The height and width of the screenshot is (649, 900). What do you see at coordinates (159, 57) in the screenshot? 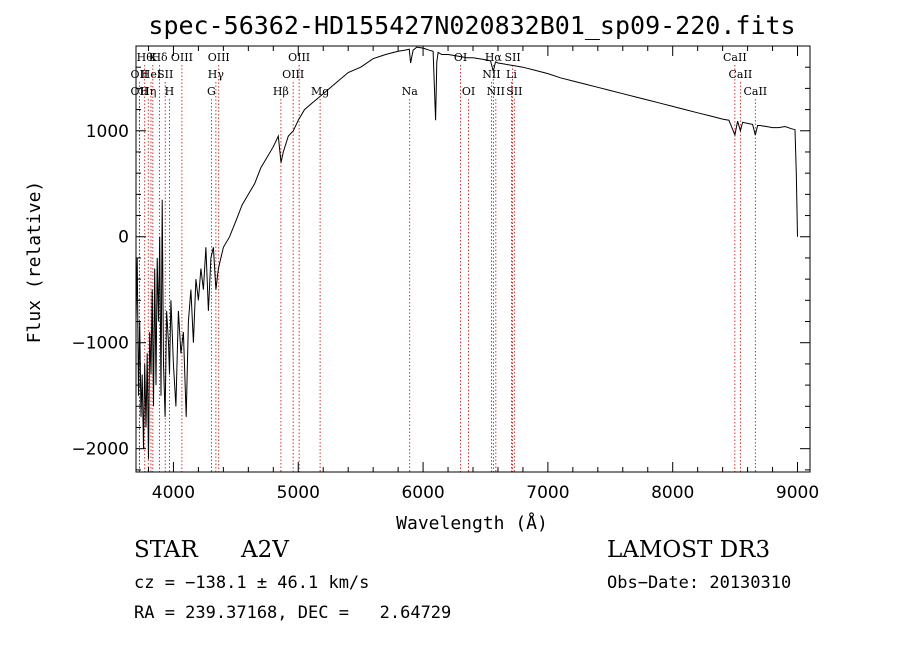
I see `marker-label: Hδ` at bounding box center [159, 57].